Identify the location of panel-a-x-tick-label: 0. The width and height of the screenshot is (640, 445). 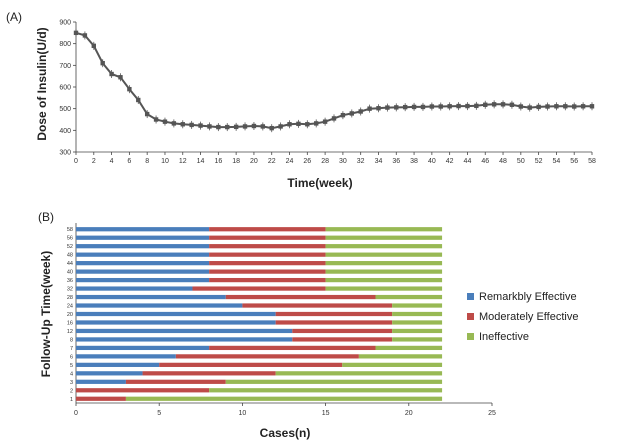
(76, 161).